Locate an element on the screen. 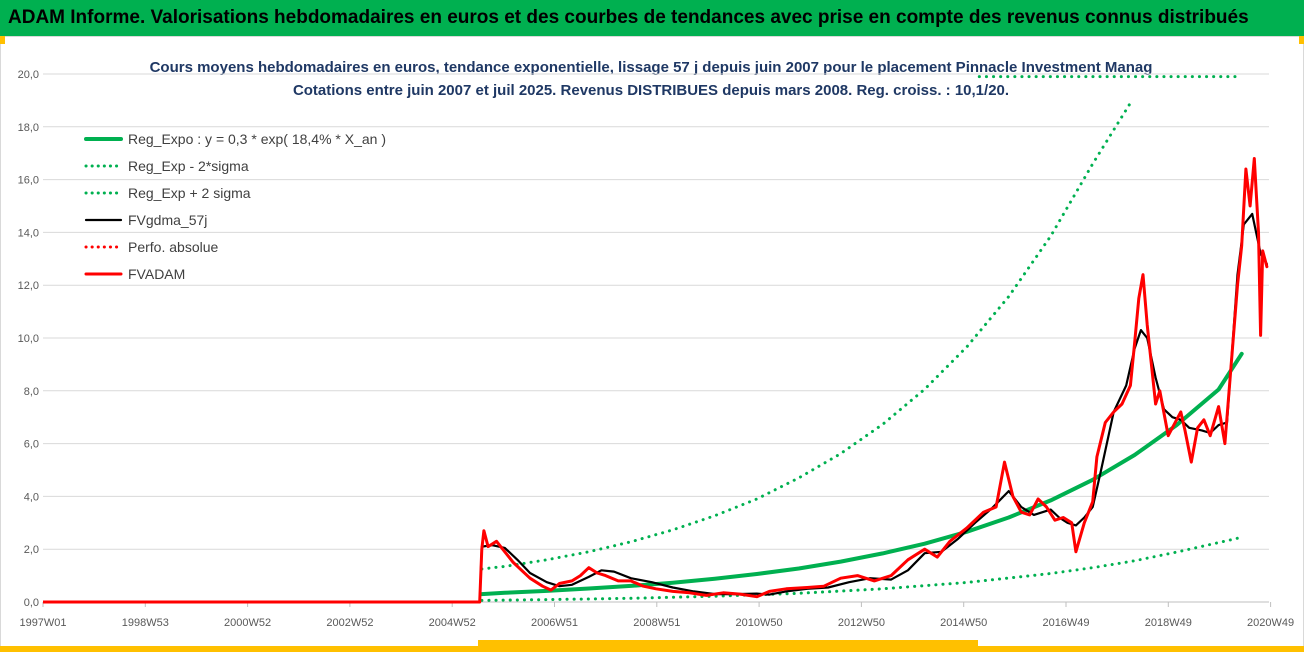  x-tick-label: 1998W53 is located at coordinates (145, 623).